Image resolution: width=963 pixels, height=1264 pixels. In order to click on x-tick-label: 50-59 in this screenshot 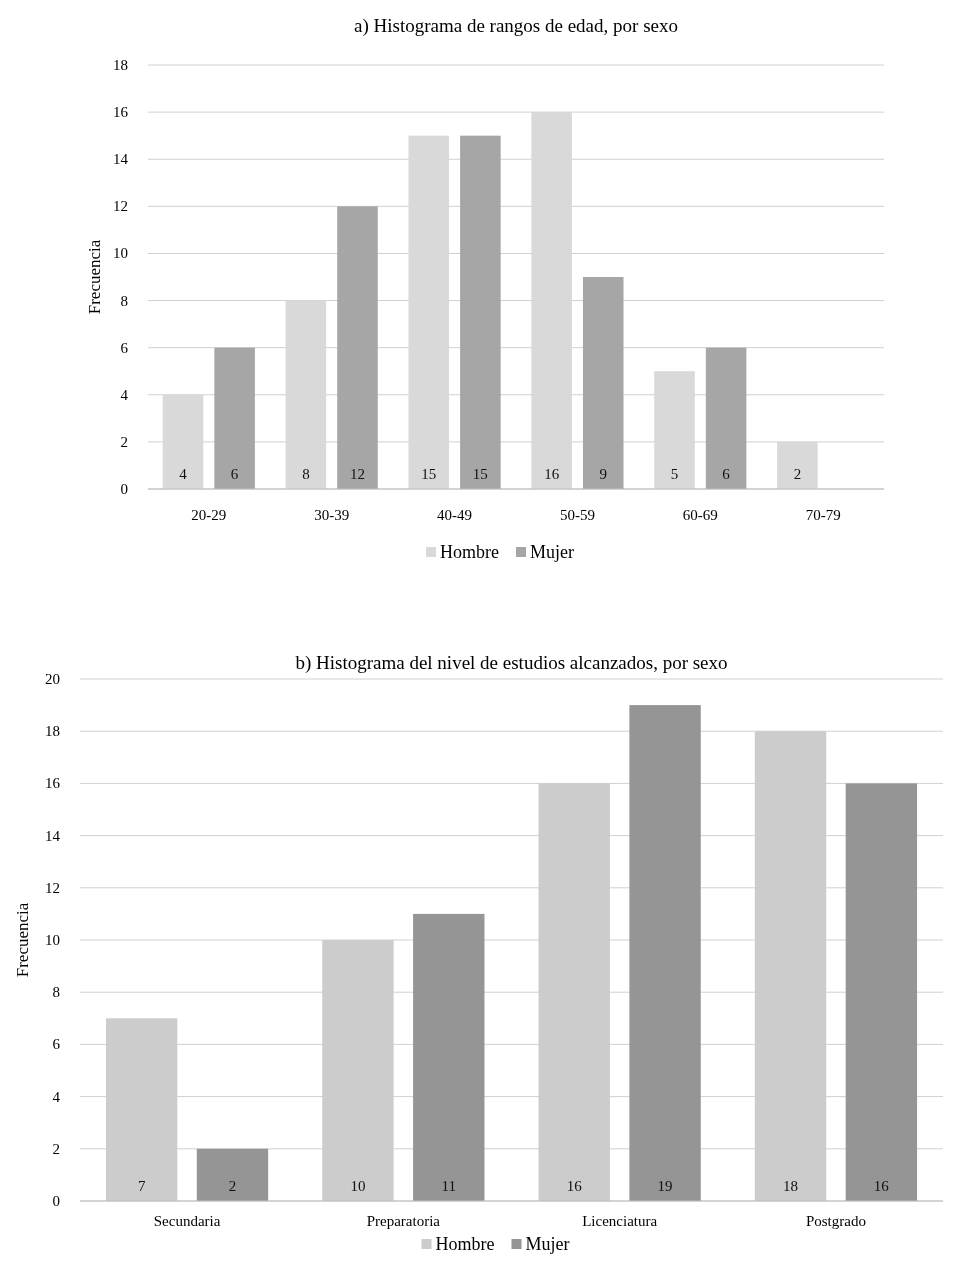, I will do `click(577, 515)`.